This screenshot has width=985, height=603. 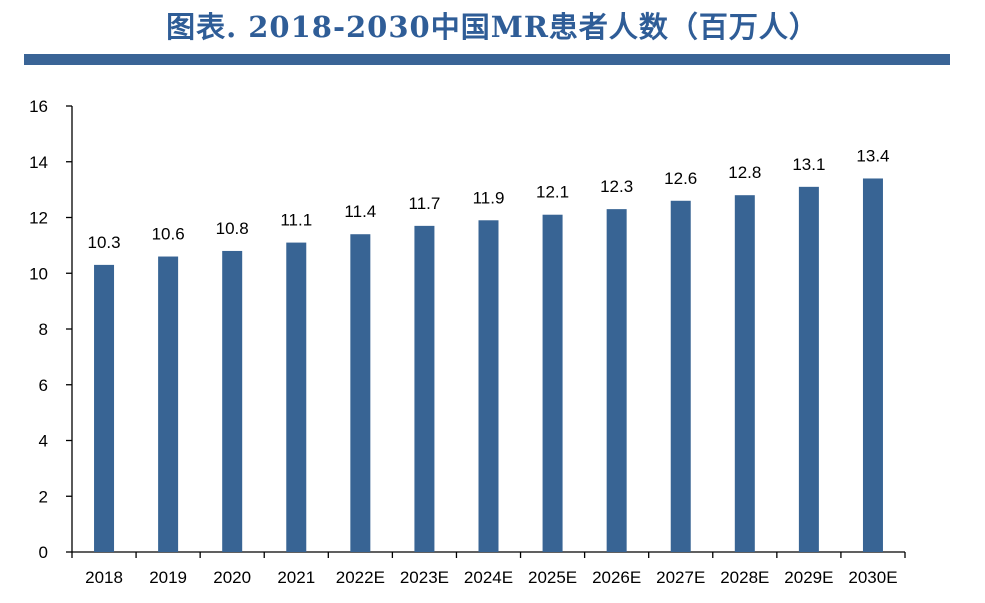 What do you see at coordinates (38, 162) in the screenshot?
I see `y-tick-label: 14` at bounding box center [38, 162].